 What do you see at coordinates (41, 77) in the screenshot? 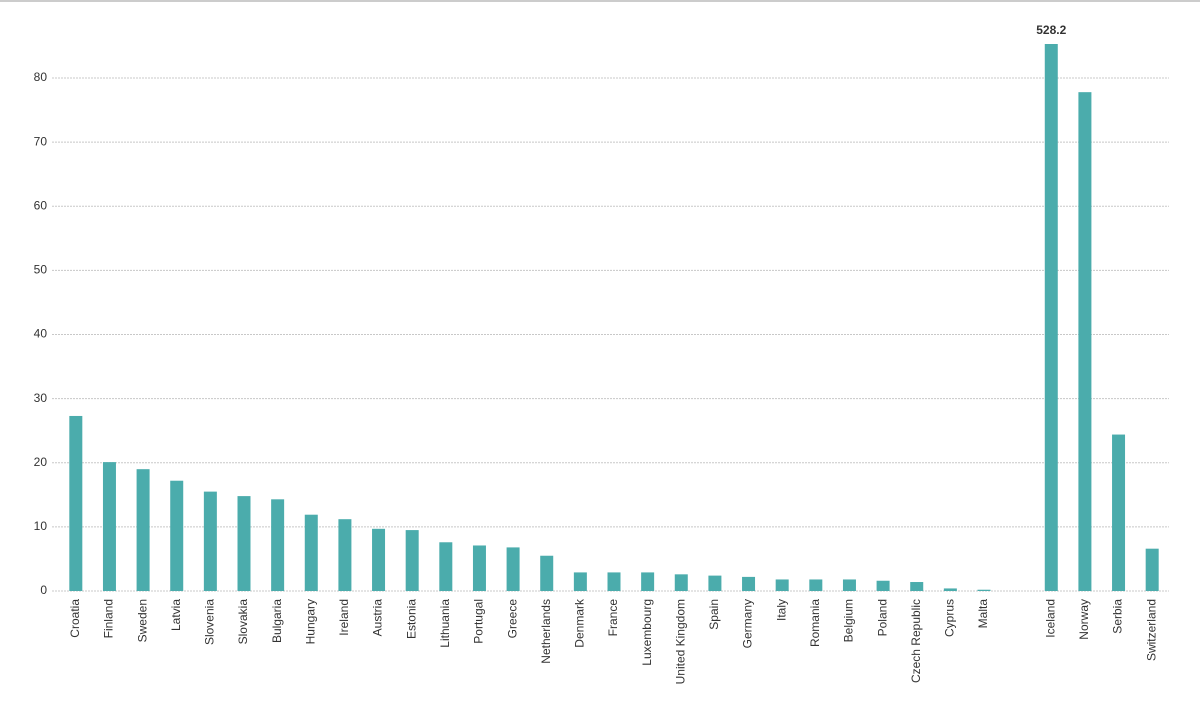
I see `y-tick-label: 80` at bounding box center [41, 77].